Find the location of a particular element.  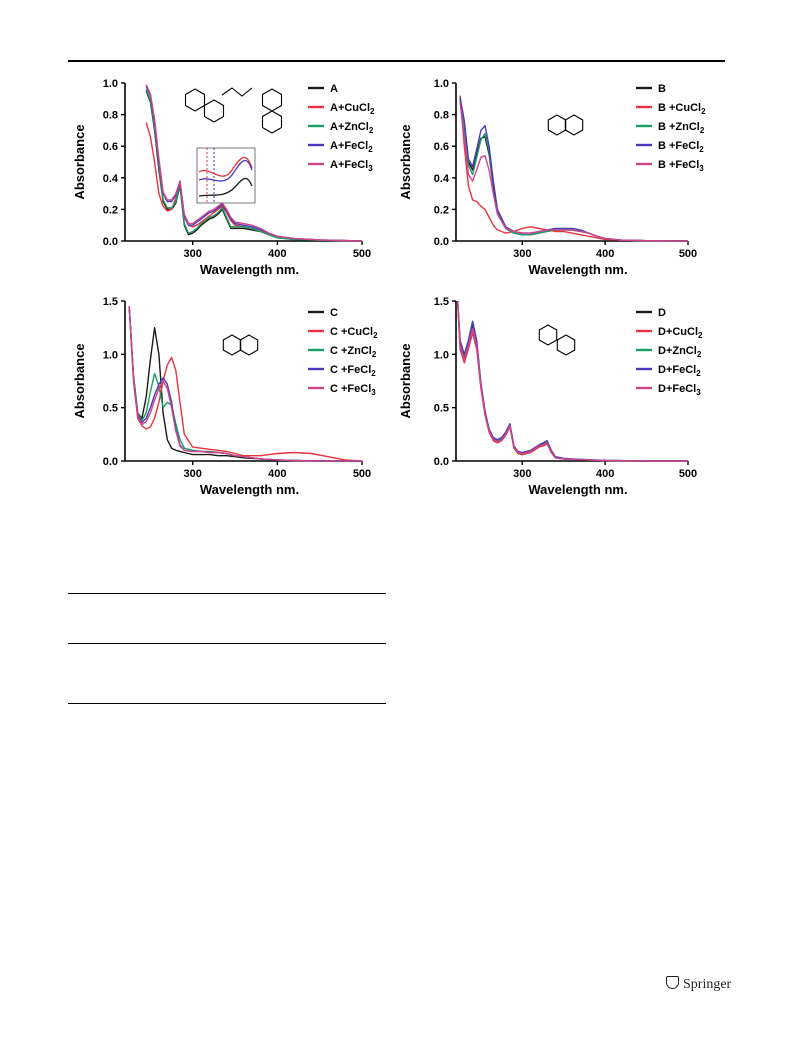

structure-8-aminoquinoline is located at coordinates (565, 125).